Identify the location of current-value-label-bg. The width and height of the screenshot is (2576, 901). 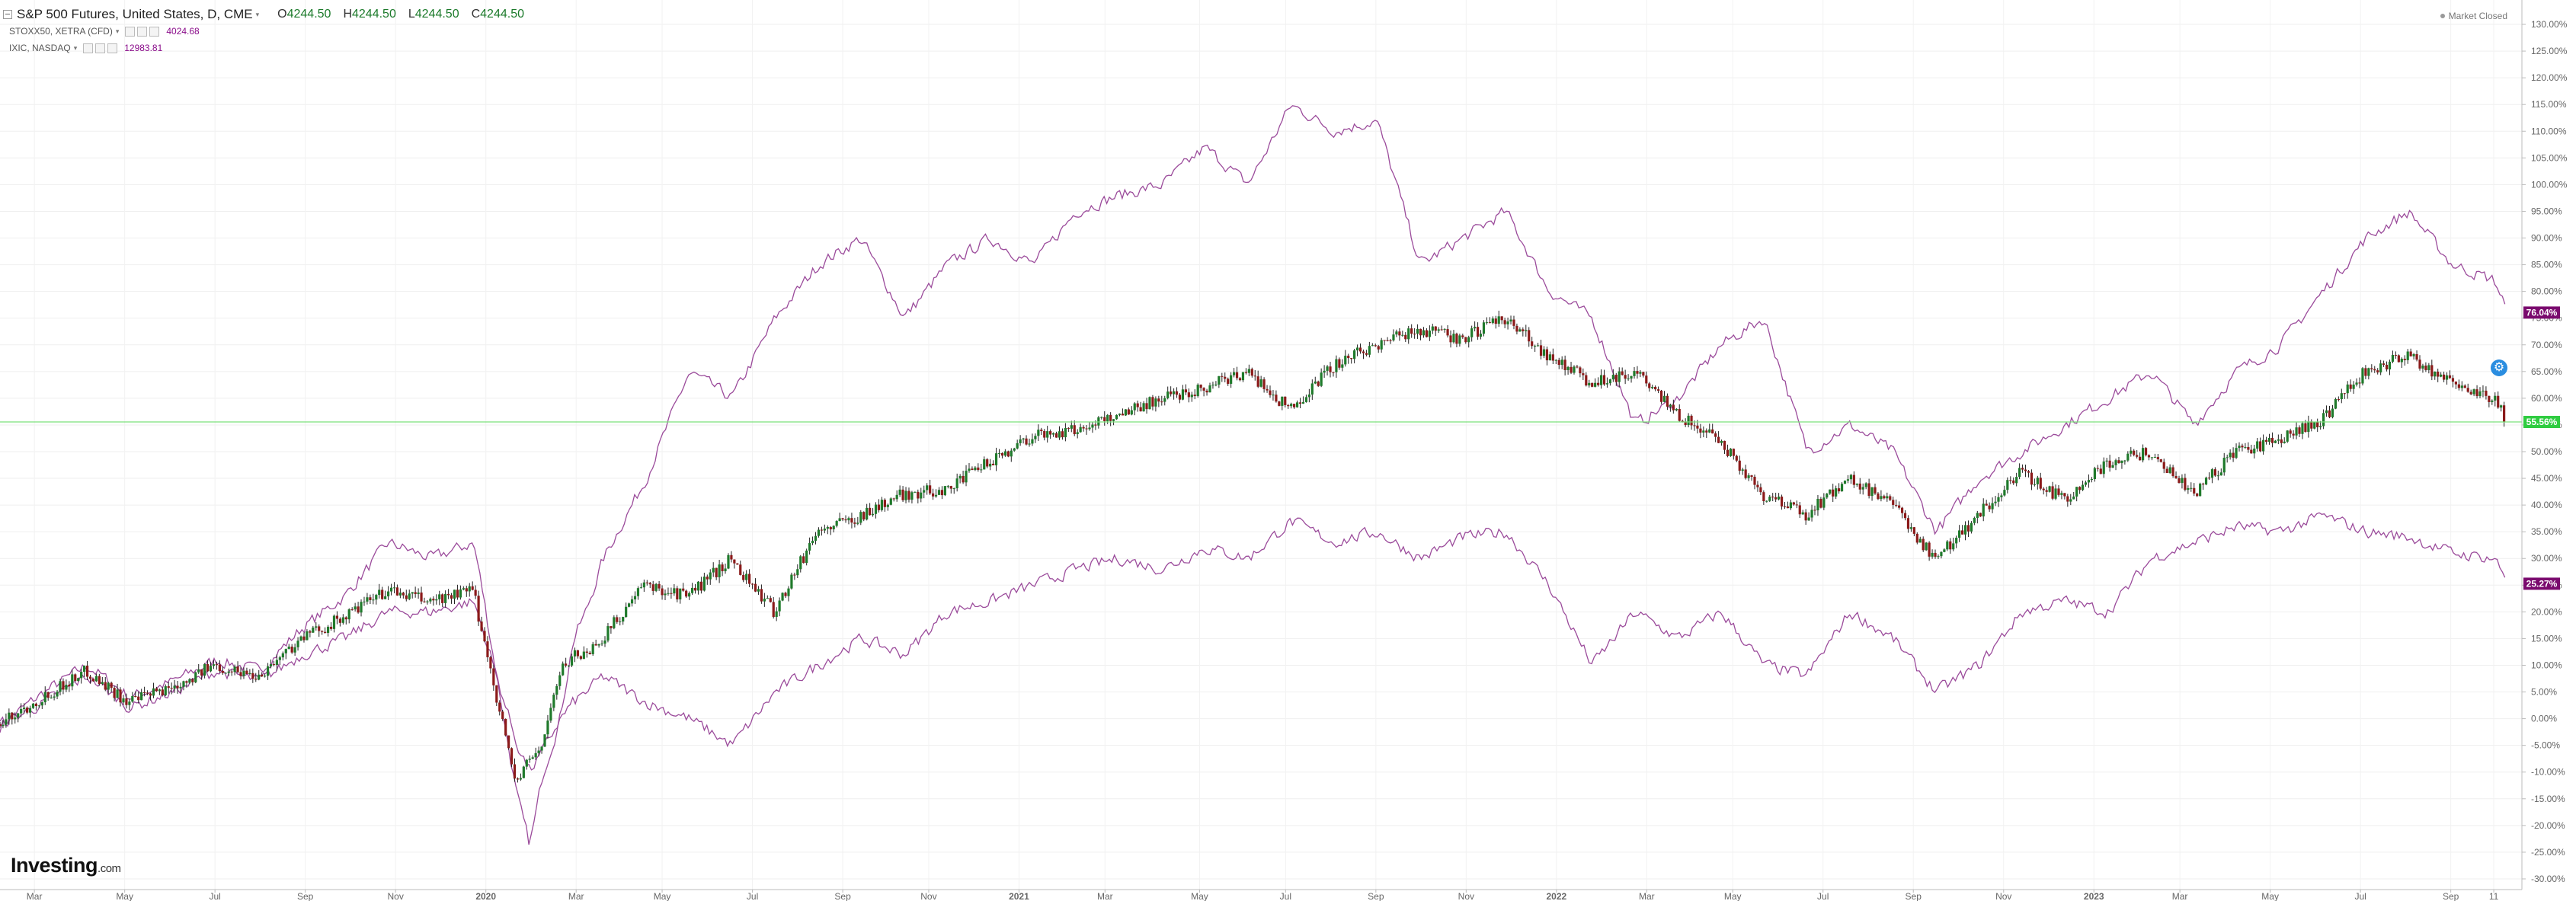
(2541, 423).